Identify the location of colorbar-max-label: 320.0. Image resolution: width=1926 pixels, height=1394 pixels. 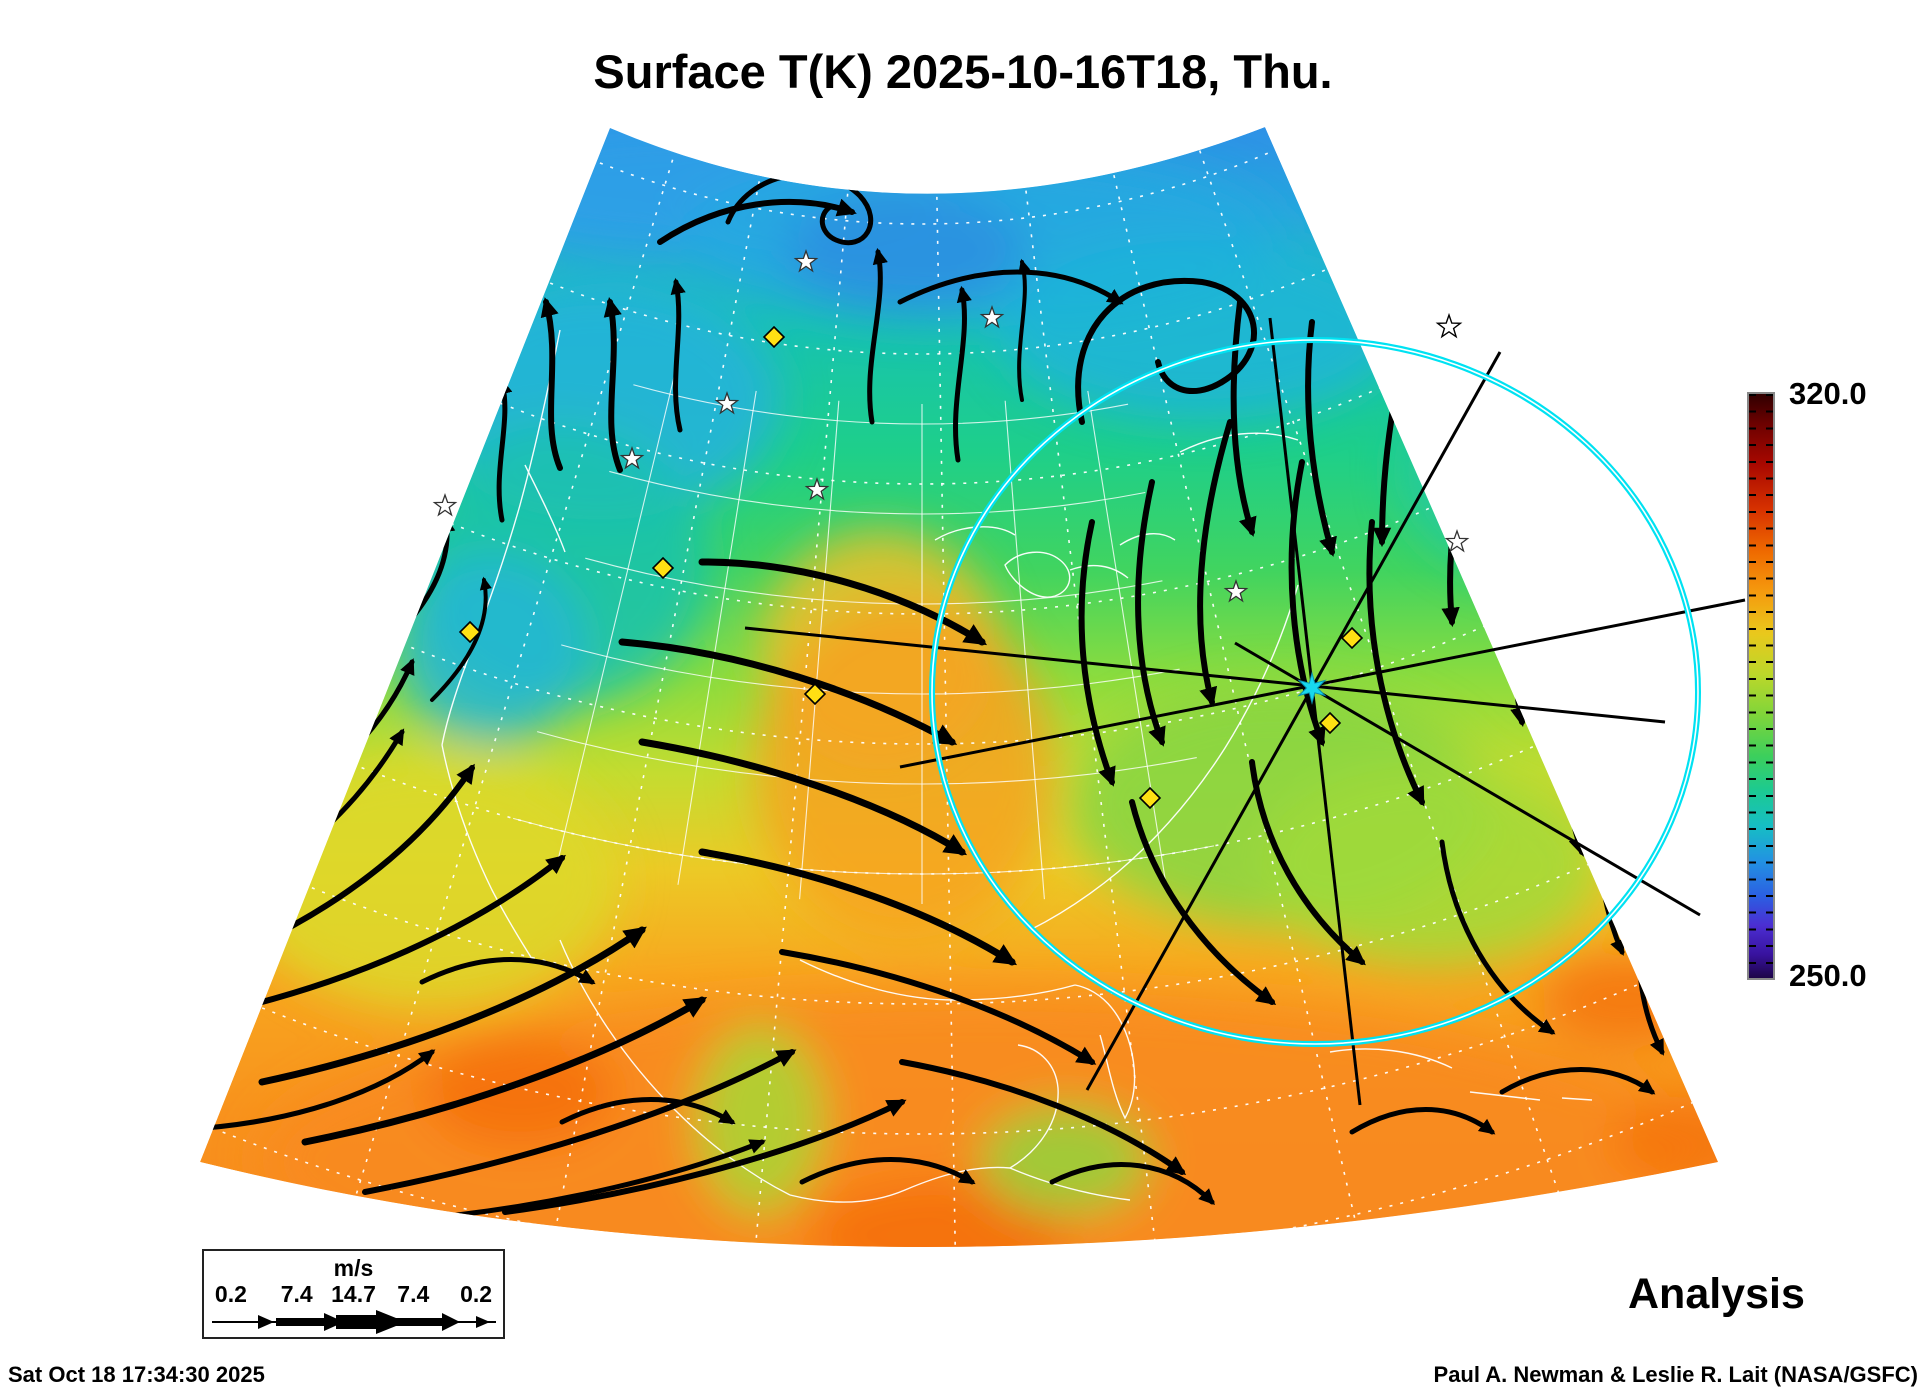
(1828, 393).